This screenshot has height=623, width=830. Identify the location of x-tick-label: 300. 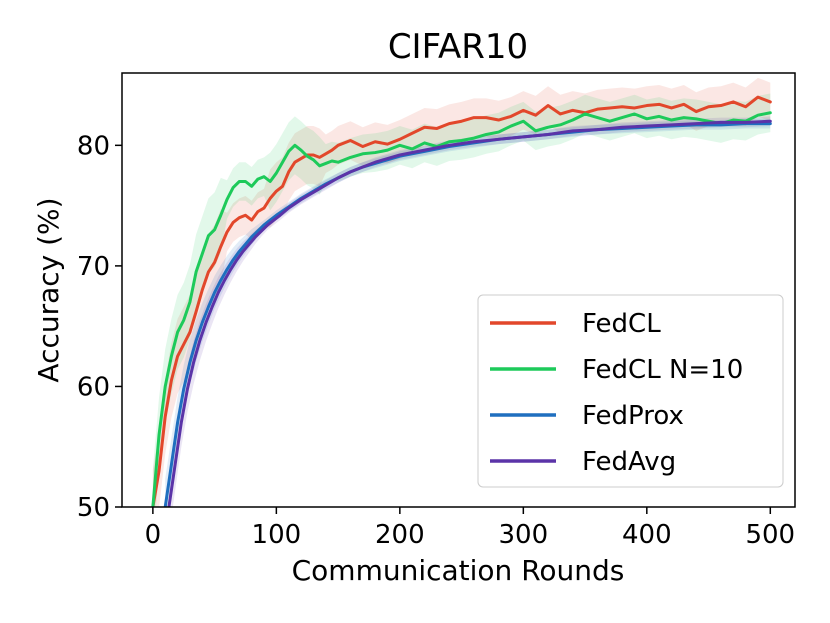
(524, 535).